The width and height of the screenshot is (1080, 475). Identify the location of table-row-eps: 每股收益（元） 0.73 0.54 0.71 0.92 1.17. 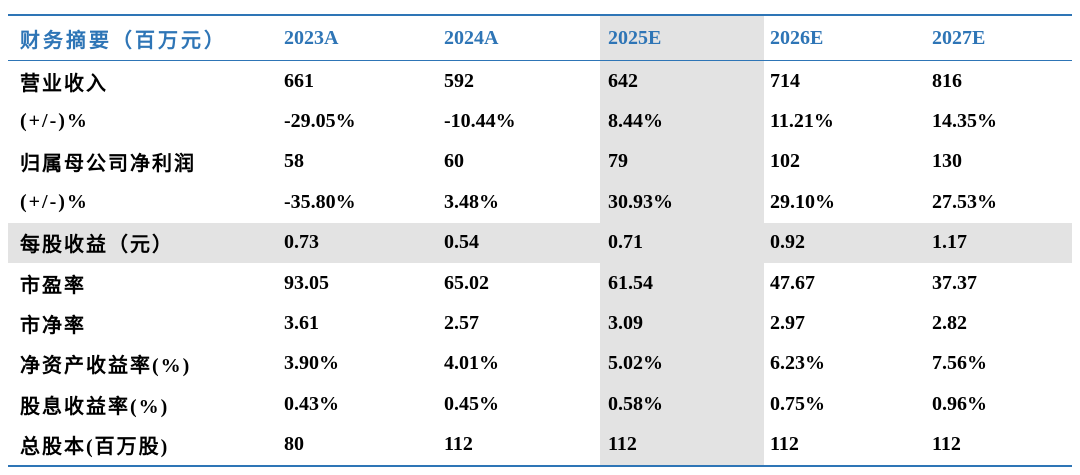
(540, 243).